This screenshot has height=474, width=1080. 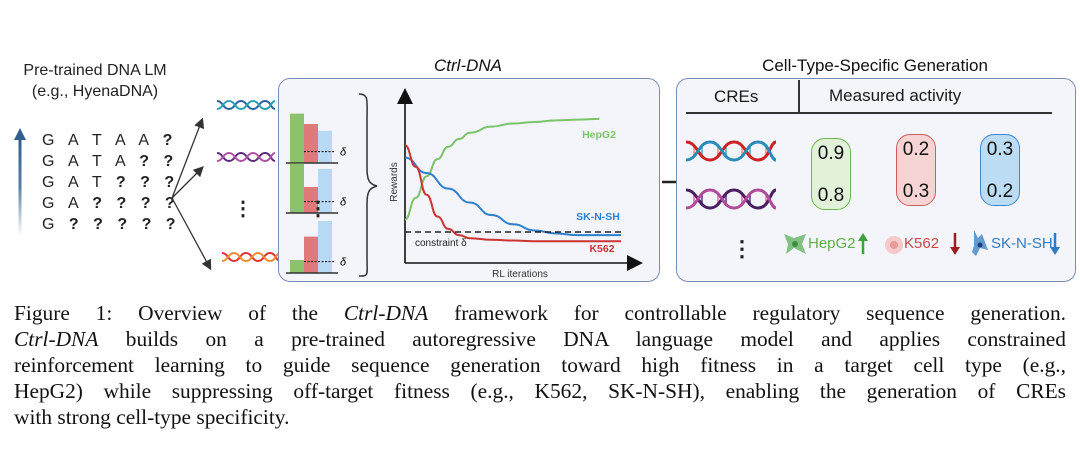 I want to click on branch-arrows, so click(x=191, y=194).